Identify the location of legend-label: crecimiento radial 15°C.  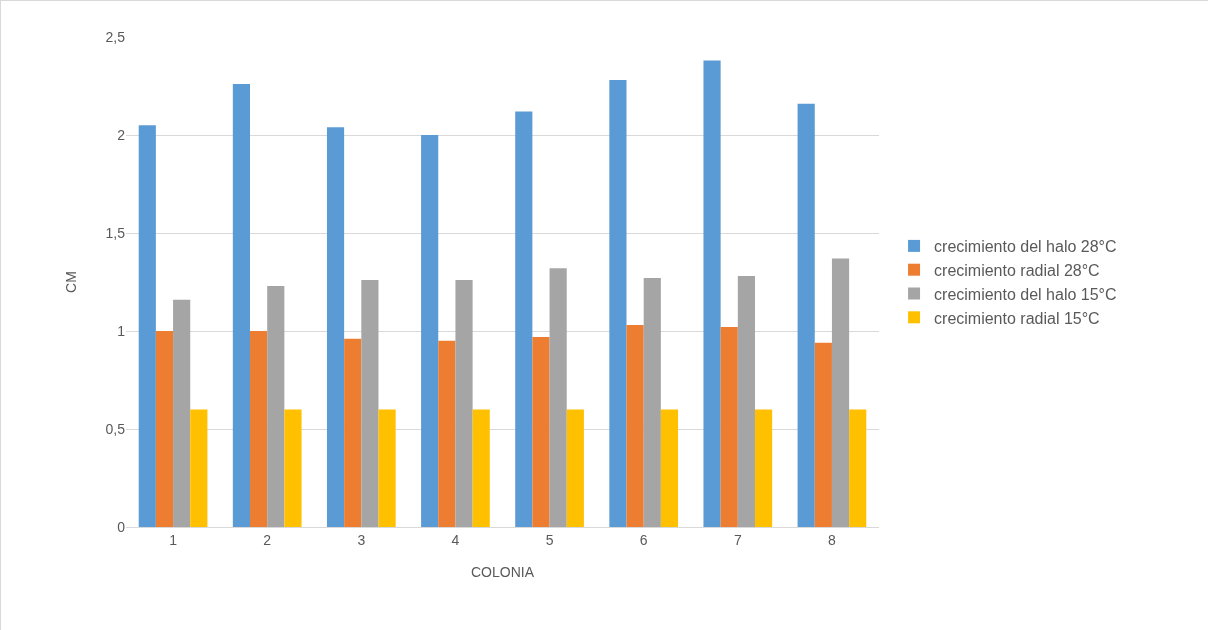
(1017, 318).